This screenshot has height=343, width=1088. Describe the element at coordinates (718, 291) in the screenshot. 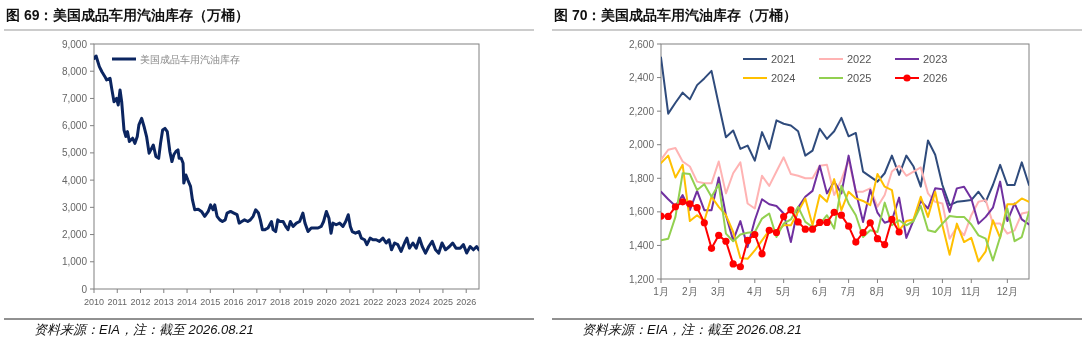

I see `x-tick-label: 3月` at that location.